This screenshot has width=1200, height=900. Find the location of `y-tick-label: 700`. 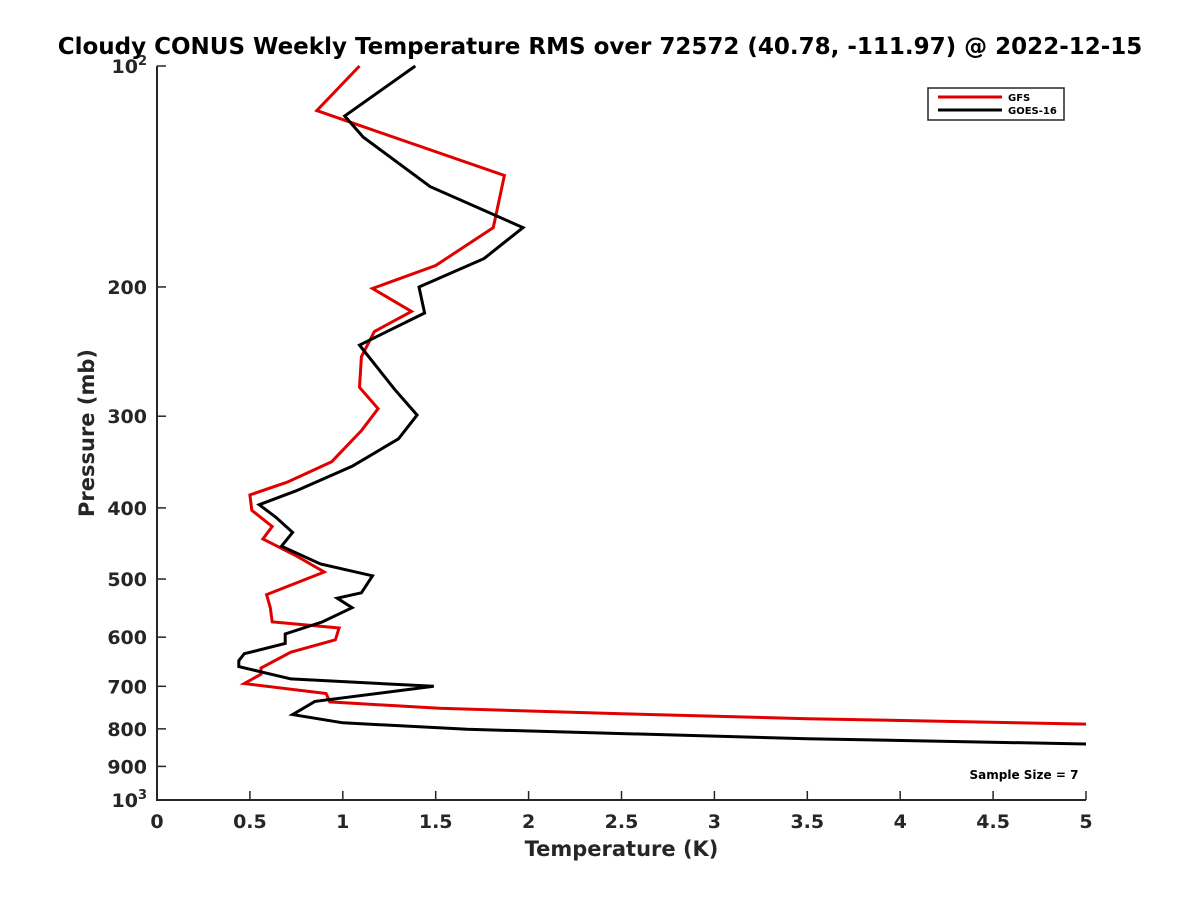

y-tick-label: 700 is located at coordinates (127, 687).